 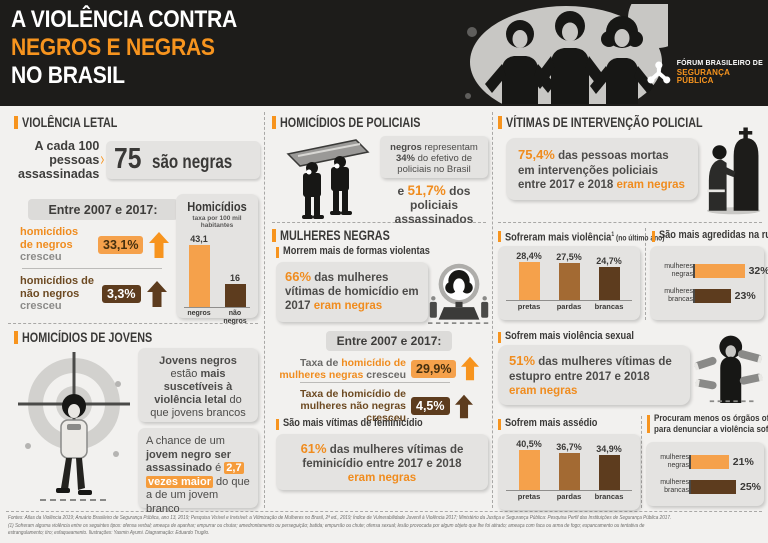 What do you see at coordinates (298, 276) in the screenshot?
I see `orange-stat: 66%` at bounding box center [298, 276].